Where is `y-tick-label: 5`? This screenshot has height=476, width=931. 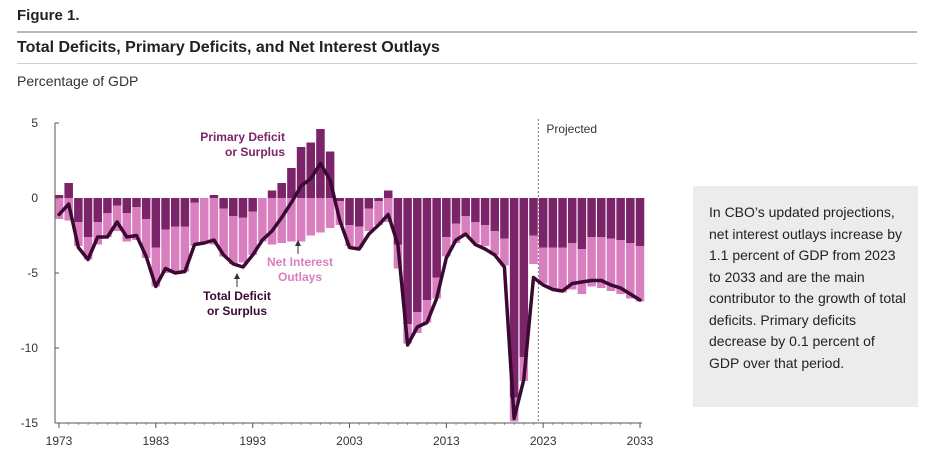 y-tick-label: 5 is located at coordinates (34, 123).